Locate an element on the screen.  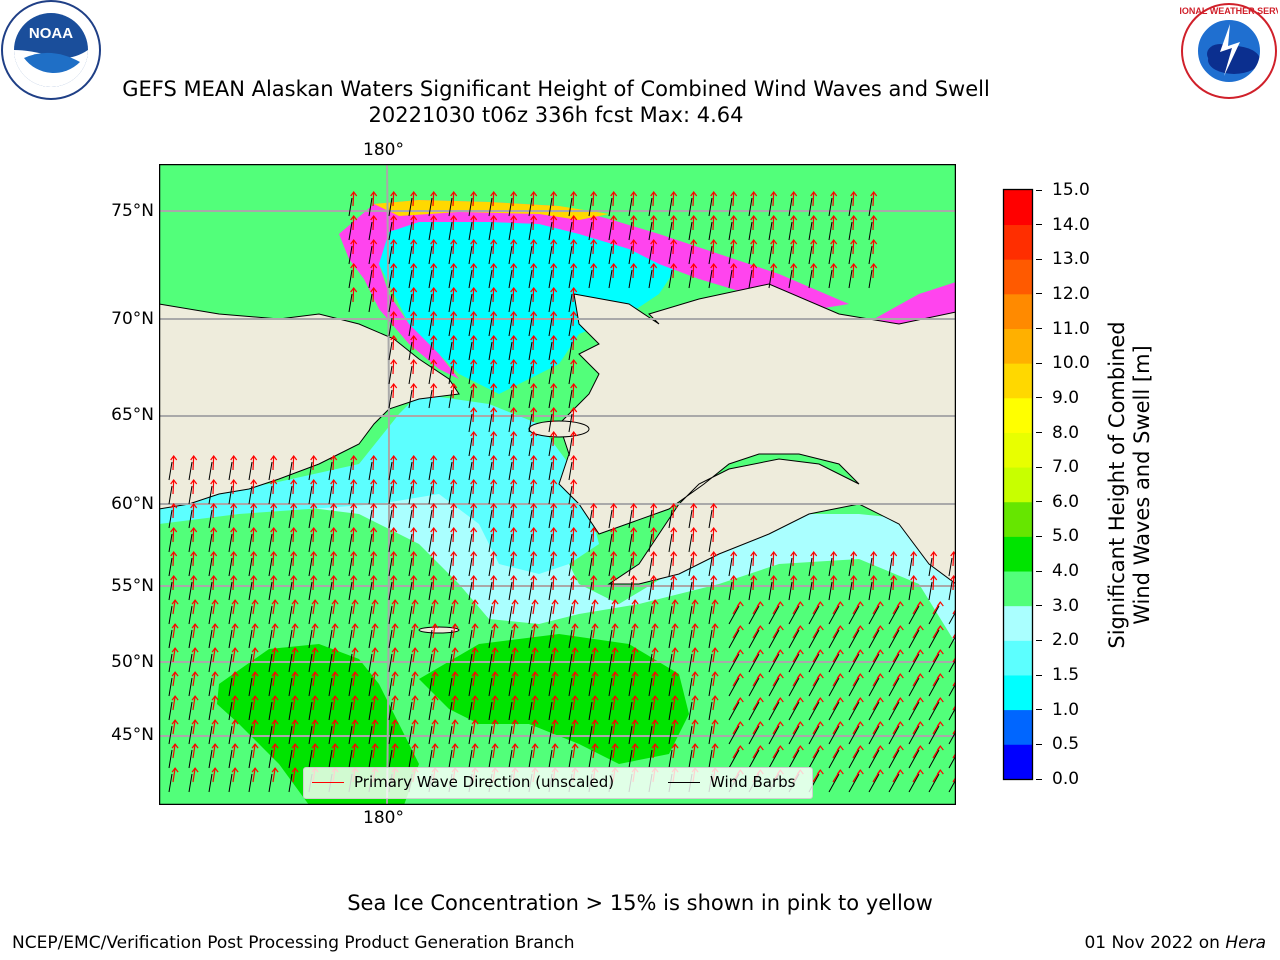
colorbar-tick-label: 6.0 is located at coordinates (1066, 501).